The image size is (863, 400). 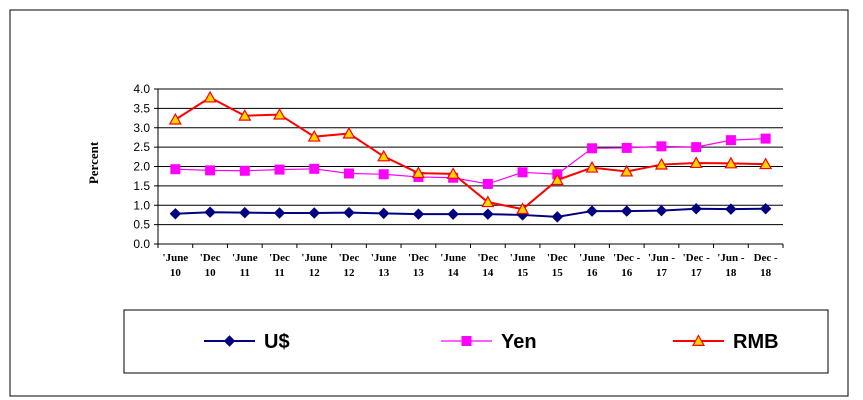 What do you see at coordinates (697, 273) in the screenshot?
I see `x-tick-label: 17` at bounding box center [697, 273].